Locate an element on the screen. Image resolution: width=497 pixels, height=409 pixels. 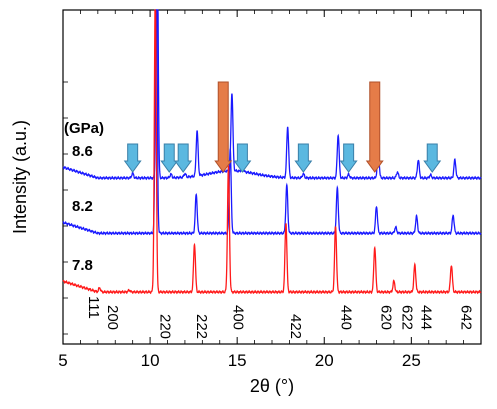
pressure-label: 8.2 is located at coordinates (82, 206).